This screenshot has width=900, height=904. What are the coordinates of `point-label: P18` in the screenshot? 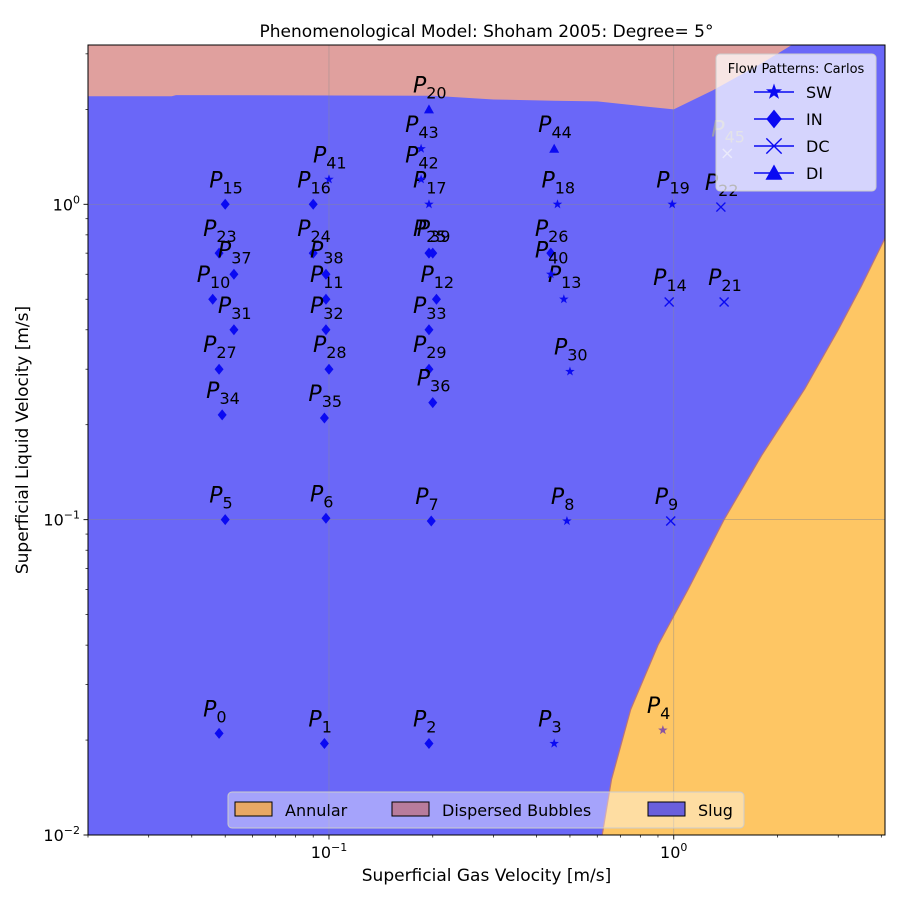 It's located at (558, 182).